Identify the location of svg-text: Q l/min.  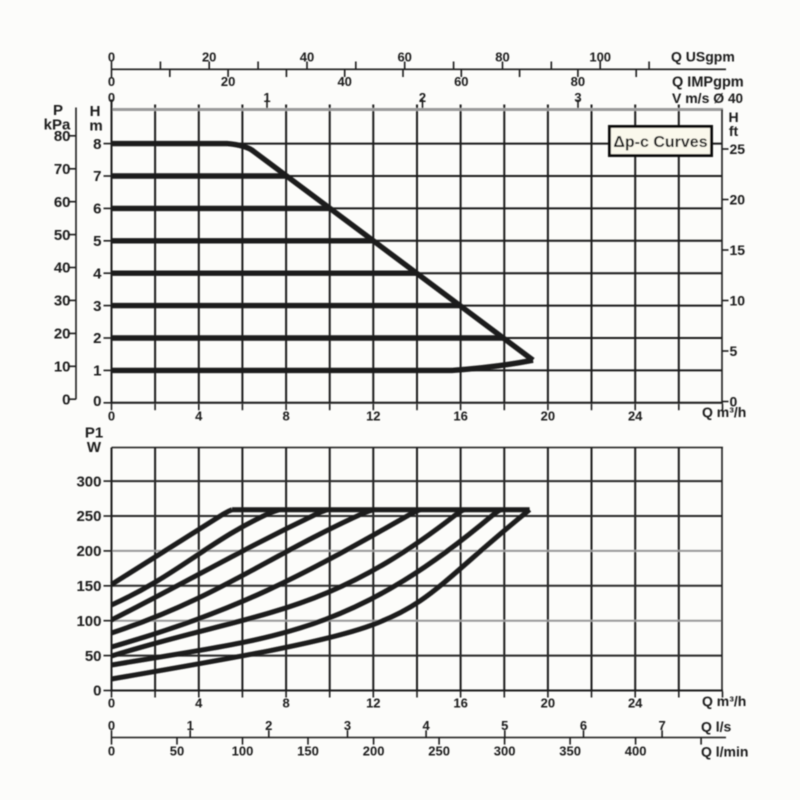
(724, 752).